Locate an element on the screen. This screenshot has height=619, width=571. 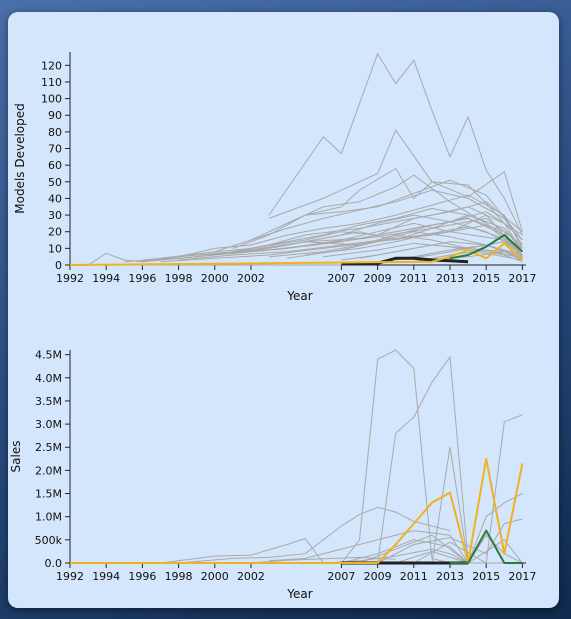
y-tick-label: 3.0M is located at coordinates (48, 424).